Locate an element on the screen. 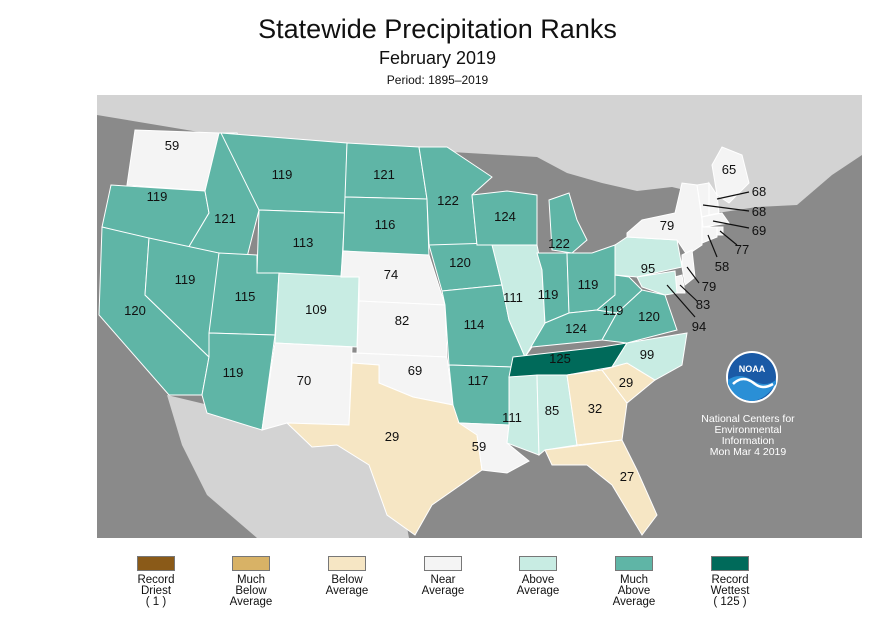  rank-label-mt: 119 is located at coordinates (282, 174).